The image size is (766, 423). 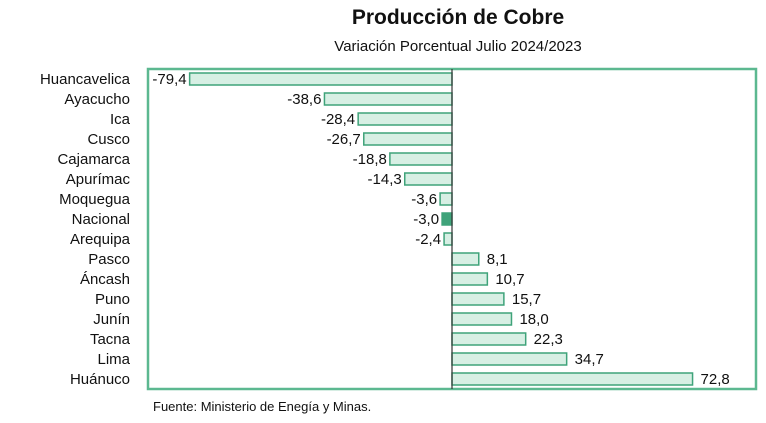 What do you see at coordinates (93, 159) in the screenshot?
I see `category-label: Cajamarca` at bounding box center [93, 159].